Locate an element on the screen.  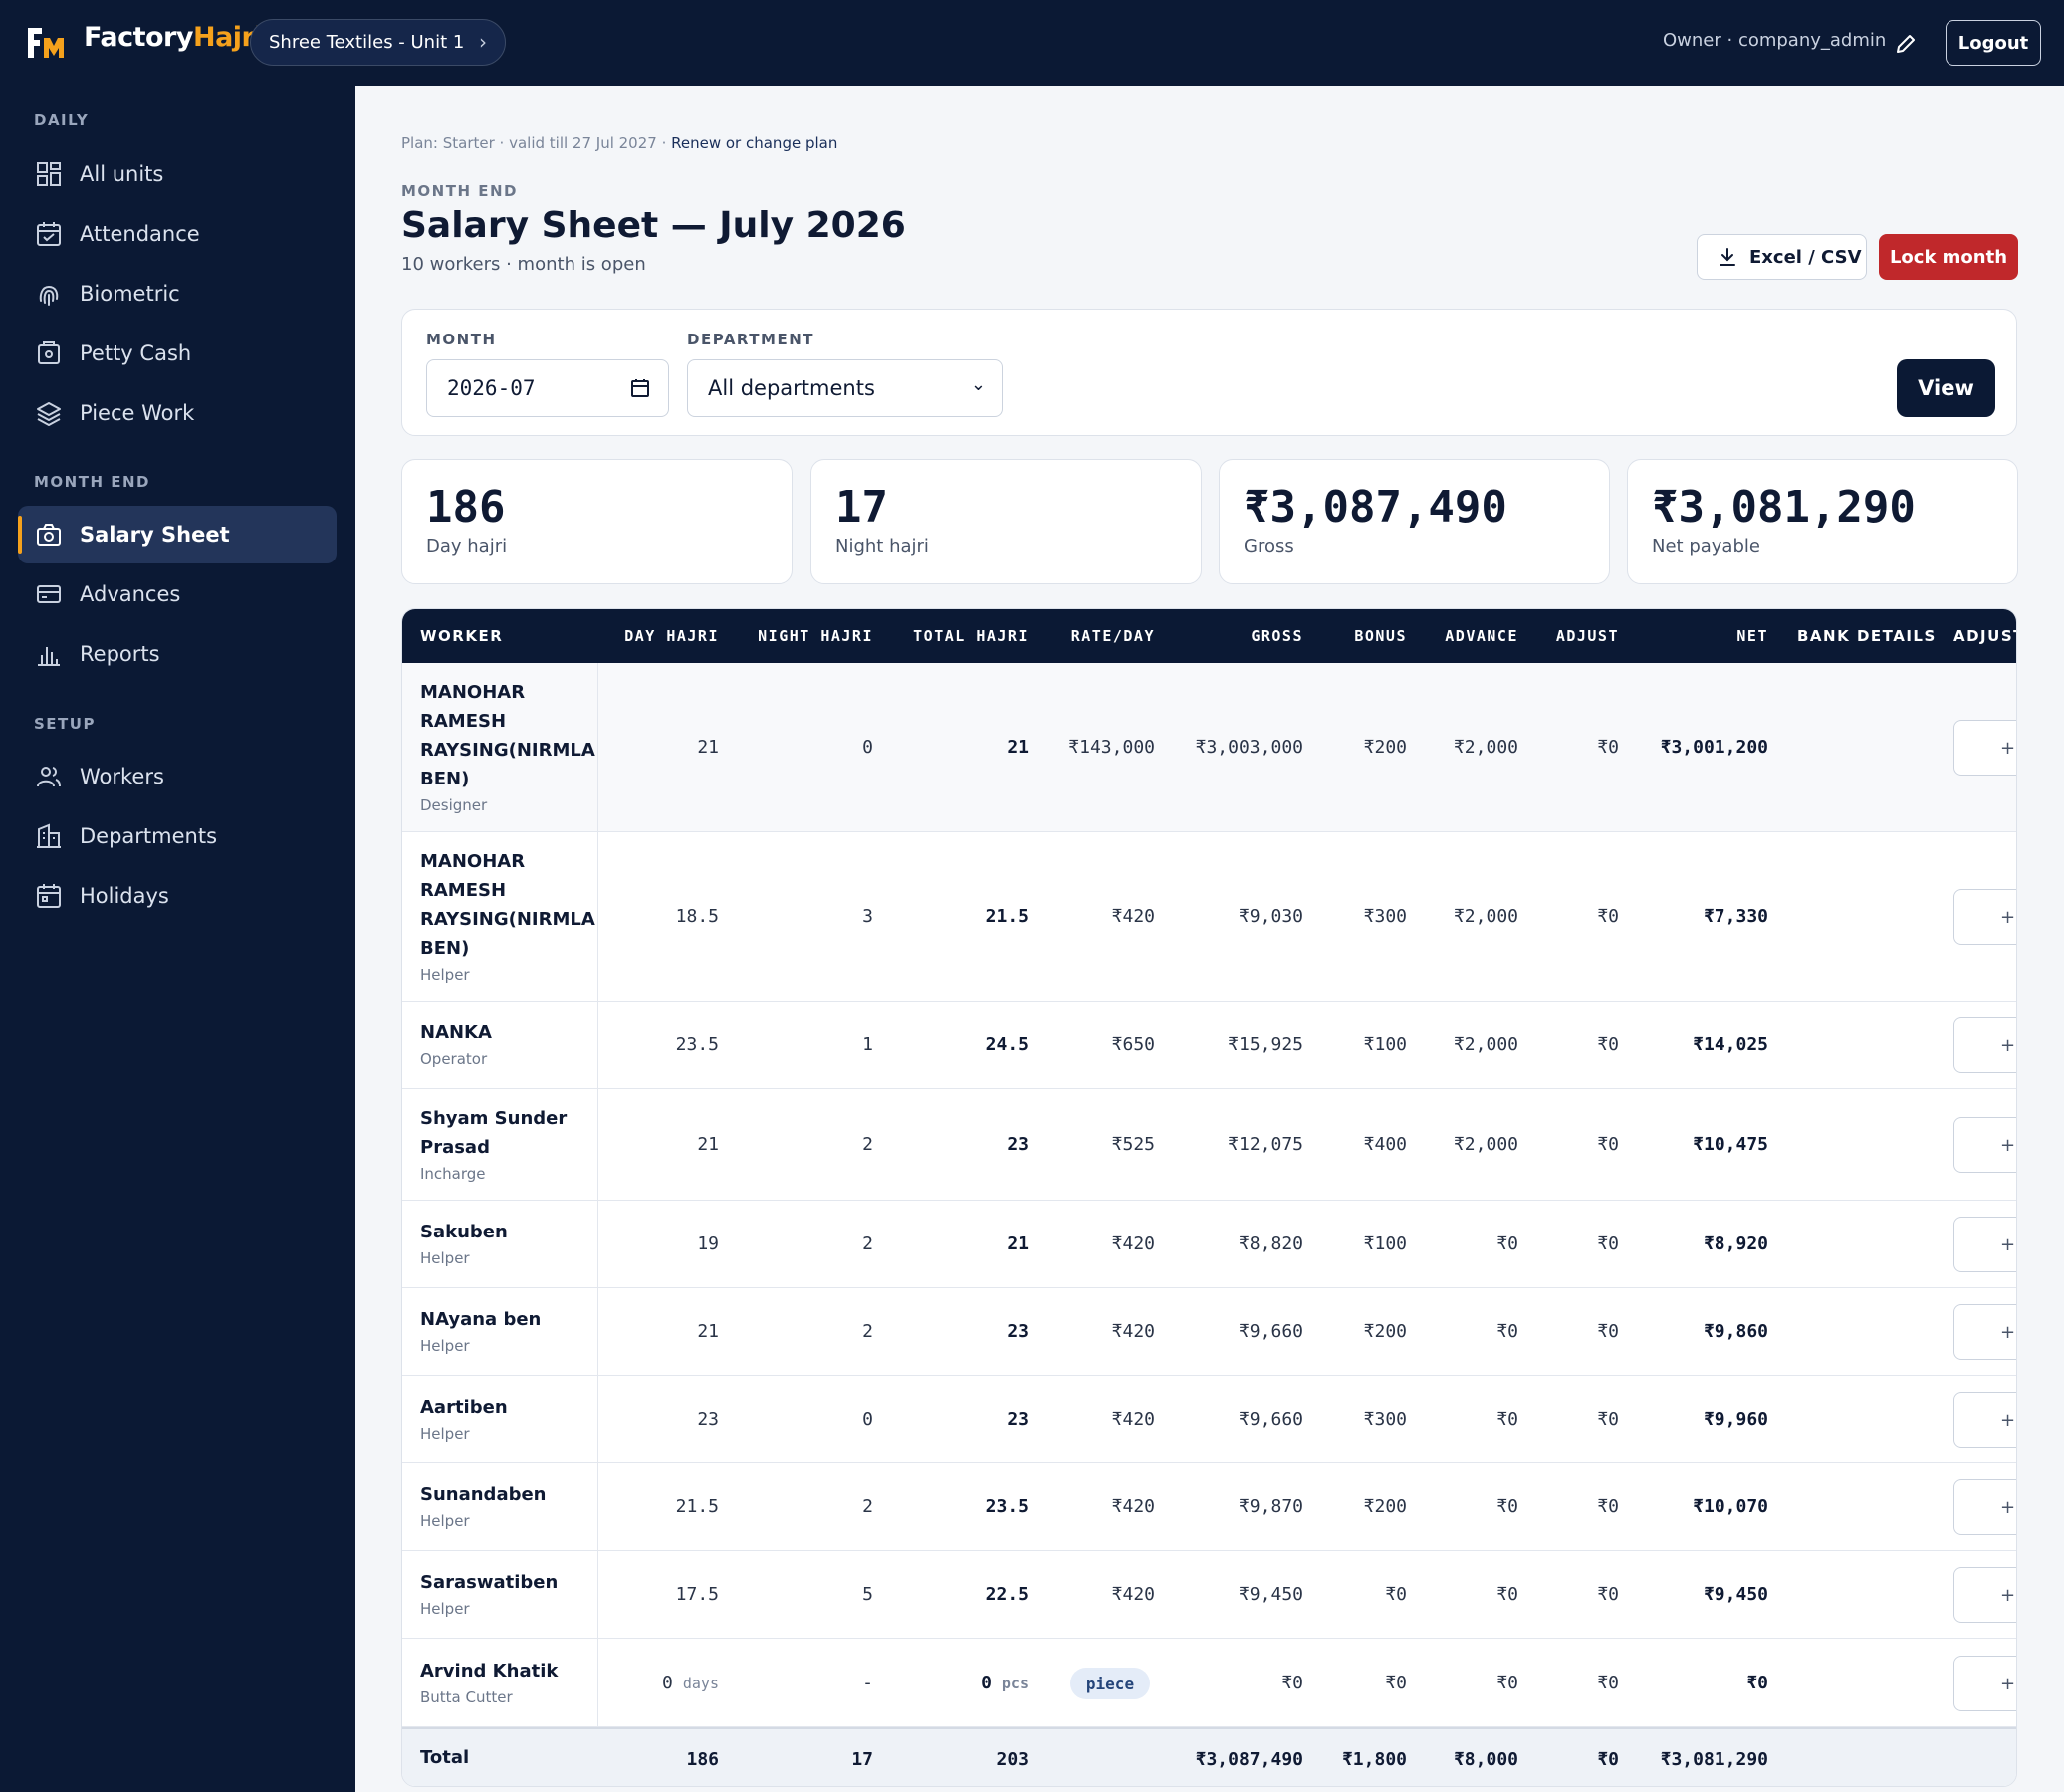
sidebar-item-holidays: Holidays is located at coordinates (177, 896).